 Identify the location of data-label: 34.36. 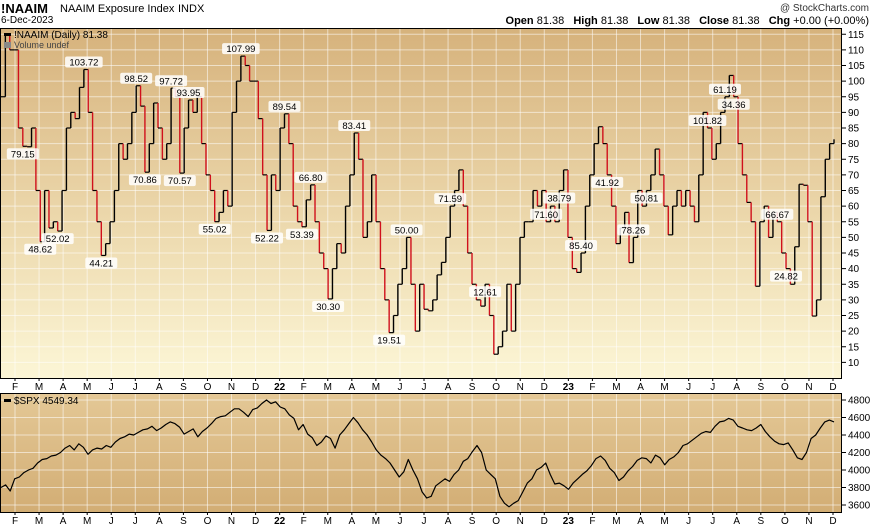
(733, 104).